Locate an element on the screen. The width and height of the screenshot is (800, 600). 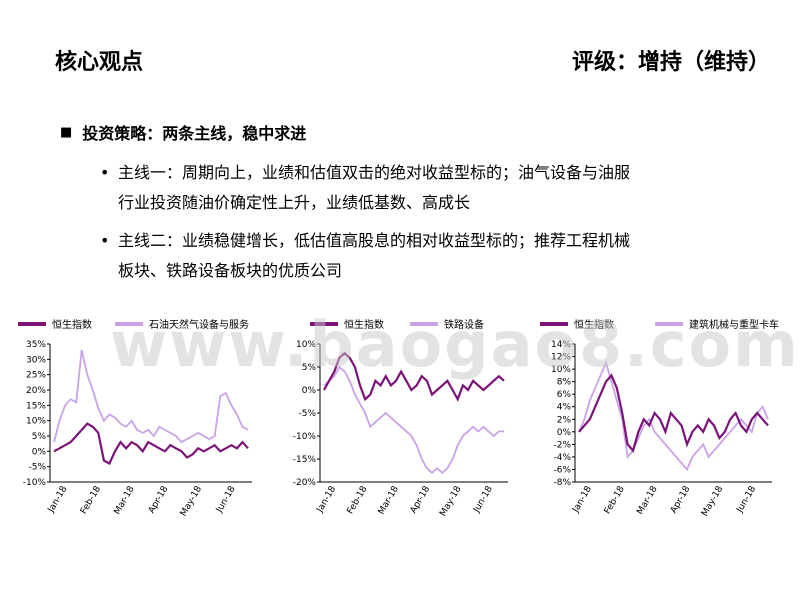
bullet-1-line-1: 主线一：周期向上，业绩和估值双击的绝对收益型标的；油气设备与油服 is located at coordinates (374, 172).